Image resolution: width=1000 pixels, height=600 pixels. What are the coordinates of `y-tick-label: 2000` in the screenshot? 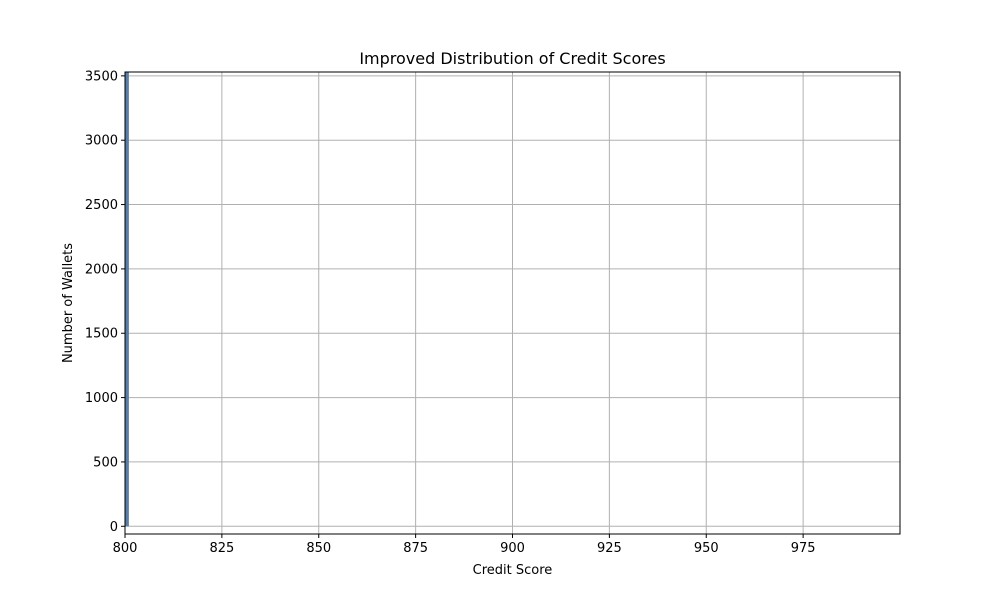 It's located at (101, 269).